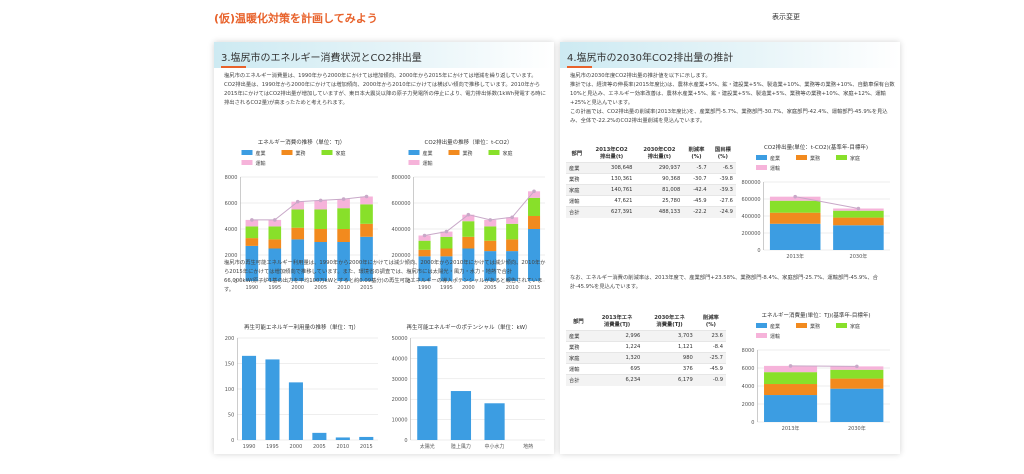 The width and height of the screenshot is (1024, 474). What do you see at coordinates (722, 153) in the screenshot?
I see `co2-table-header-4: 国目標 (%)` at bounding box center [722, 153].